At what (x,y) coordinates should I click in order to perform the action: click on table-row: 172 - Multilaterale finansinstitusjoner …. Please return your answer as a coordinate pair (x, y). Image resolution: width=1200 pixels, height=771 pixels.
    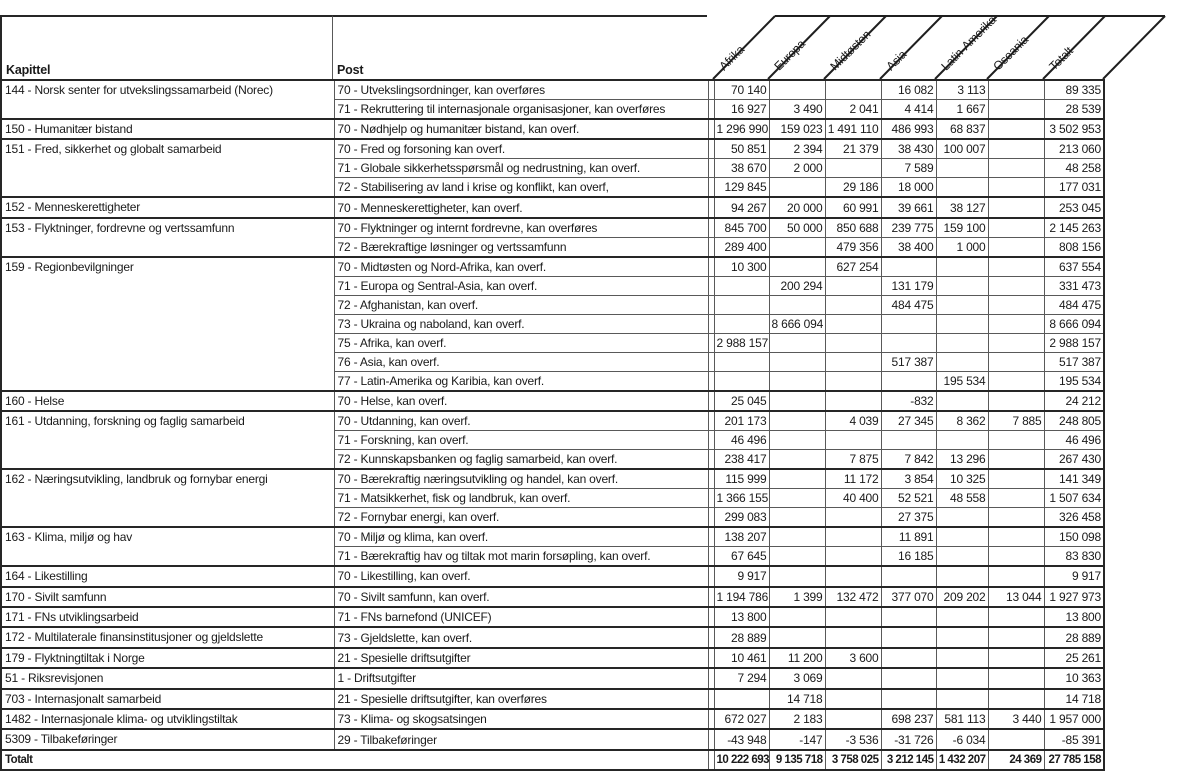
    Looking at the image, I should click on (552, 637).